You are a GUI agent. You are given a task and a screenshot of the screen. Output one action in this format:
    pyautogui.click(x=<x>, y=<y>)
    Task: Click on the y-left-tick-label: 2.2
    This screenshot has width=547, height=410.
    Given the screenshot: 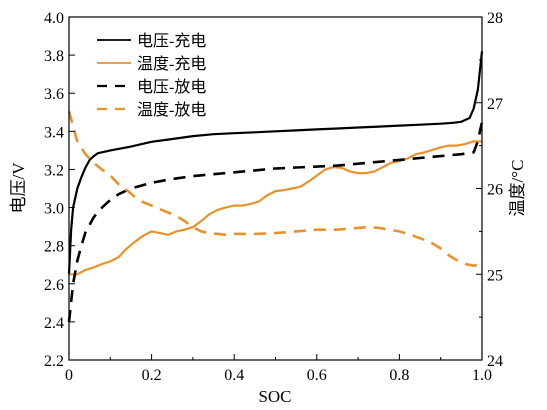 What is the action you would take?
    pyautogui.click(x=54, y=361)
    